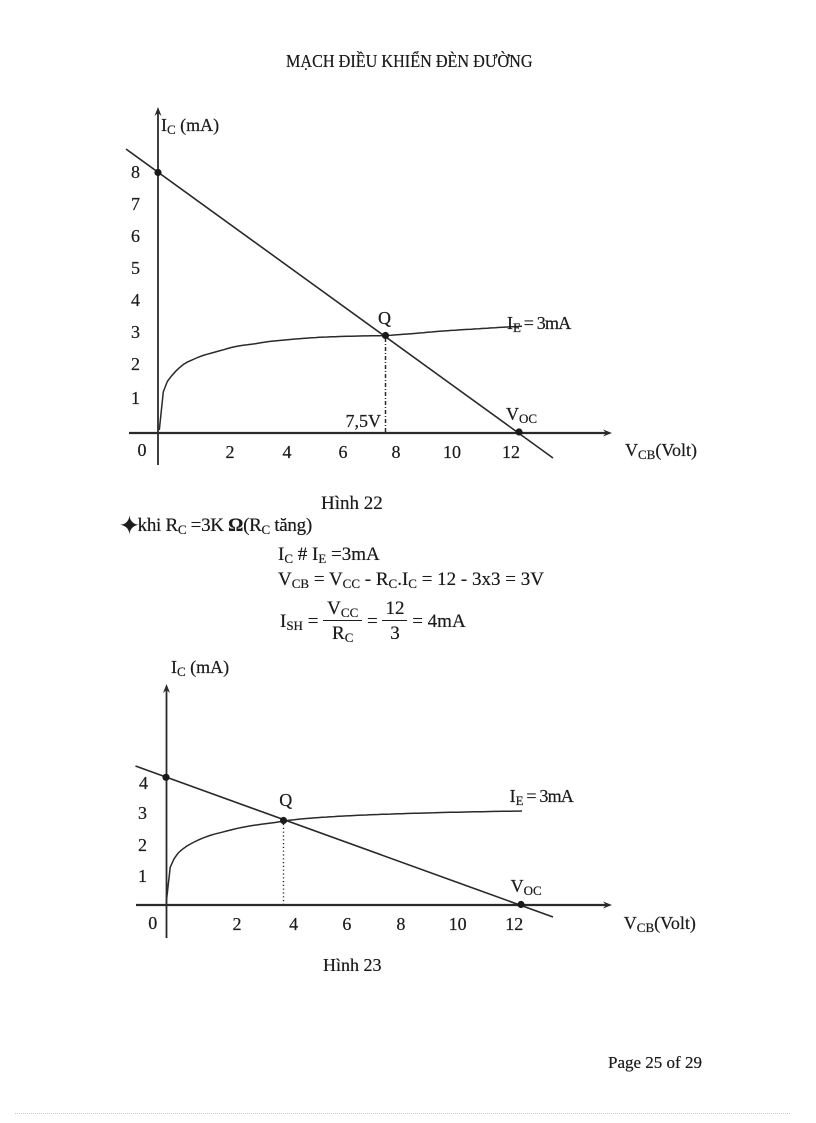  Describe the element at coordinates (135, 204) in the screenshot. I see `svg-text: 7` at that location.